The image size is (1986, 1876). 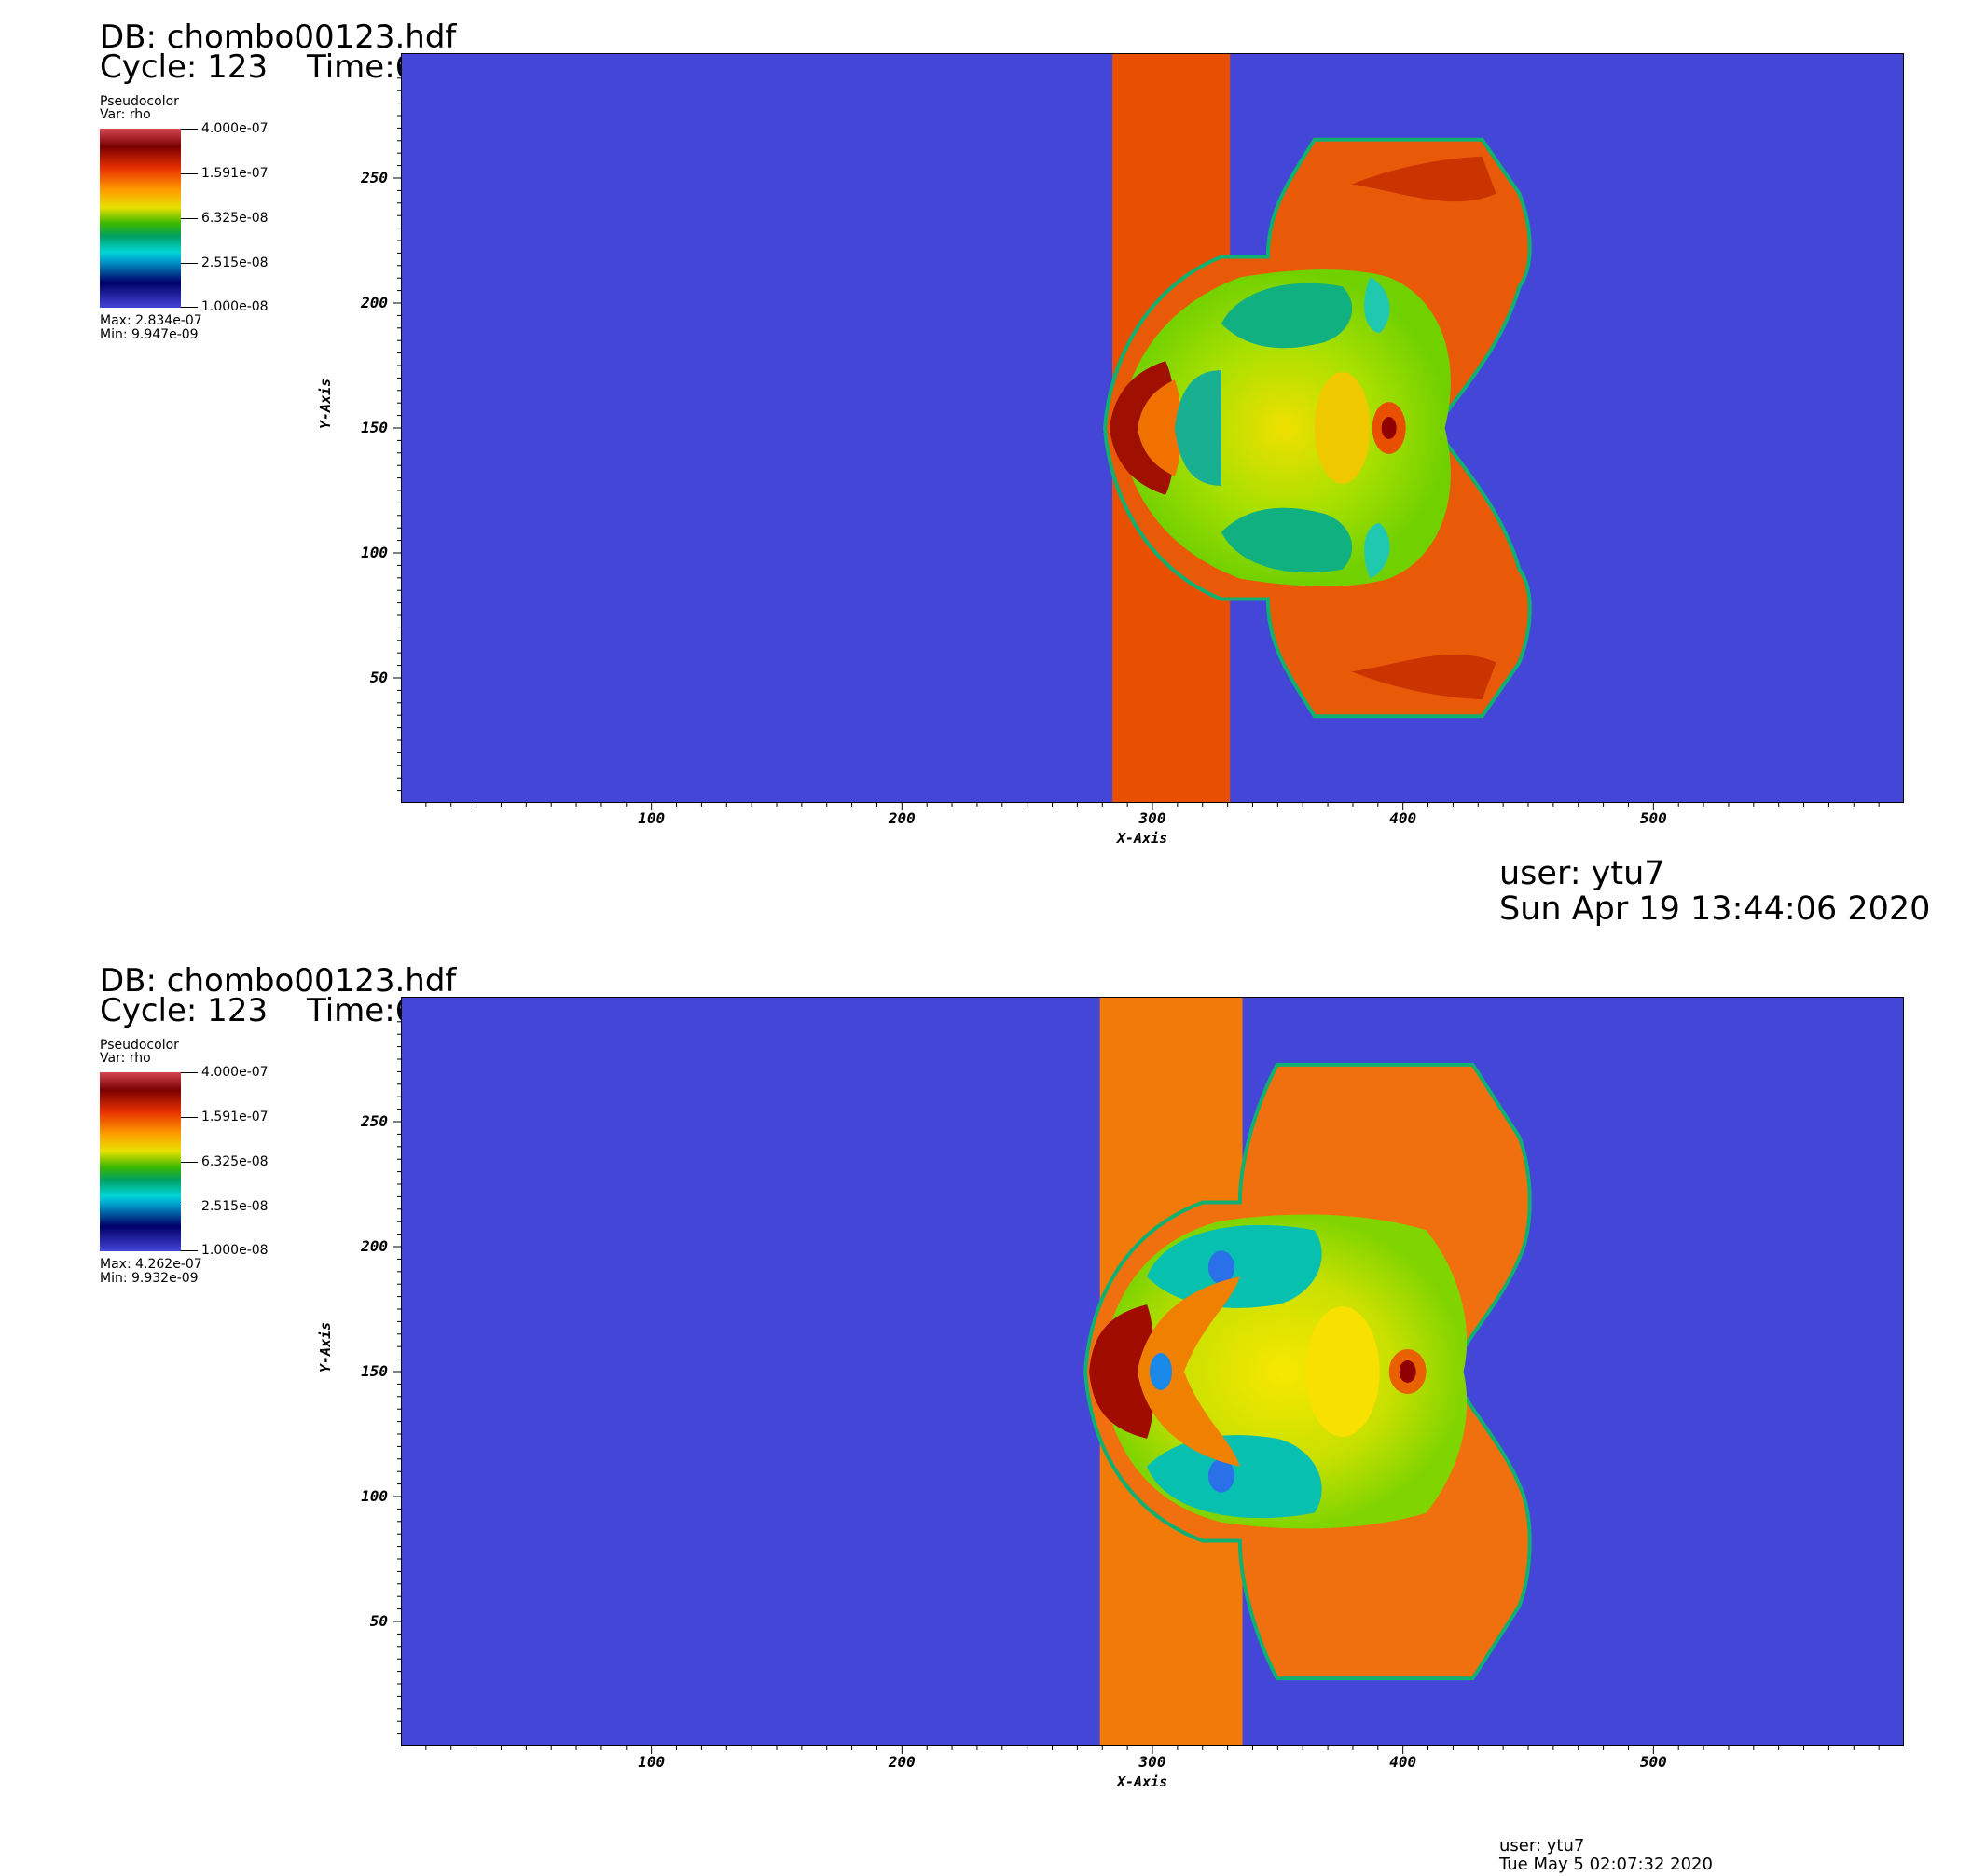 What do you see at coordinates (1122, 1371) in the screenshot?
I see `heatmap-red-arc` at bounding box center [1122, 1371].